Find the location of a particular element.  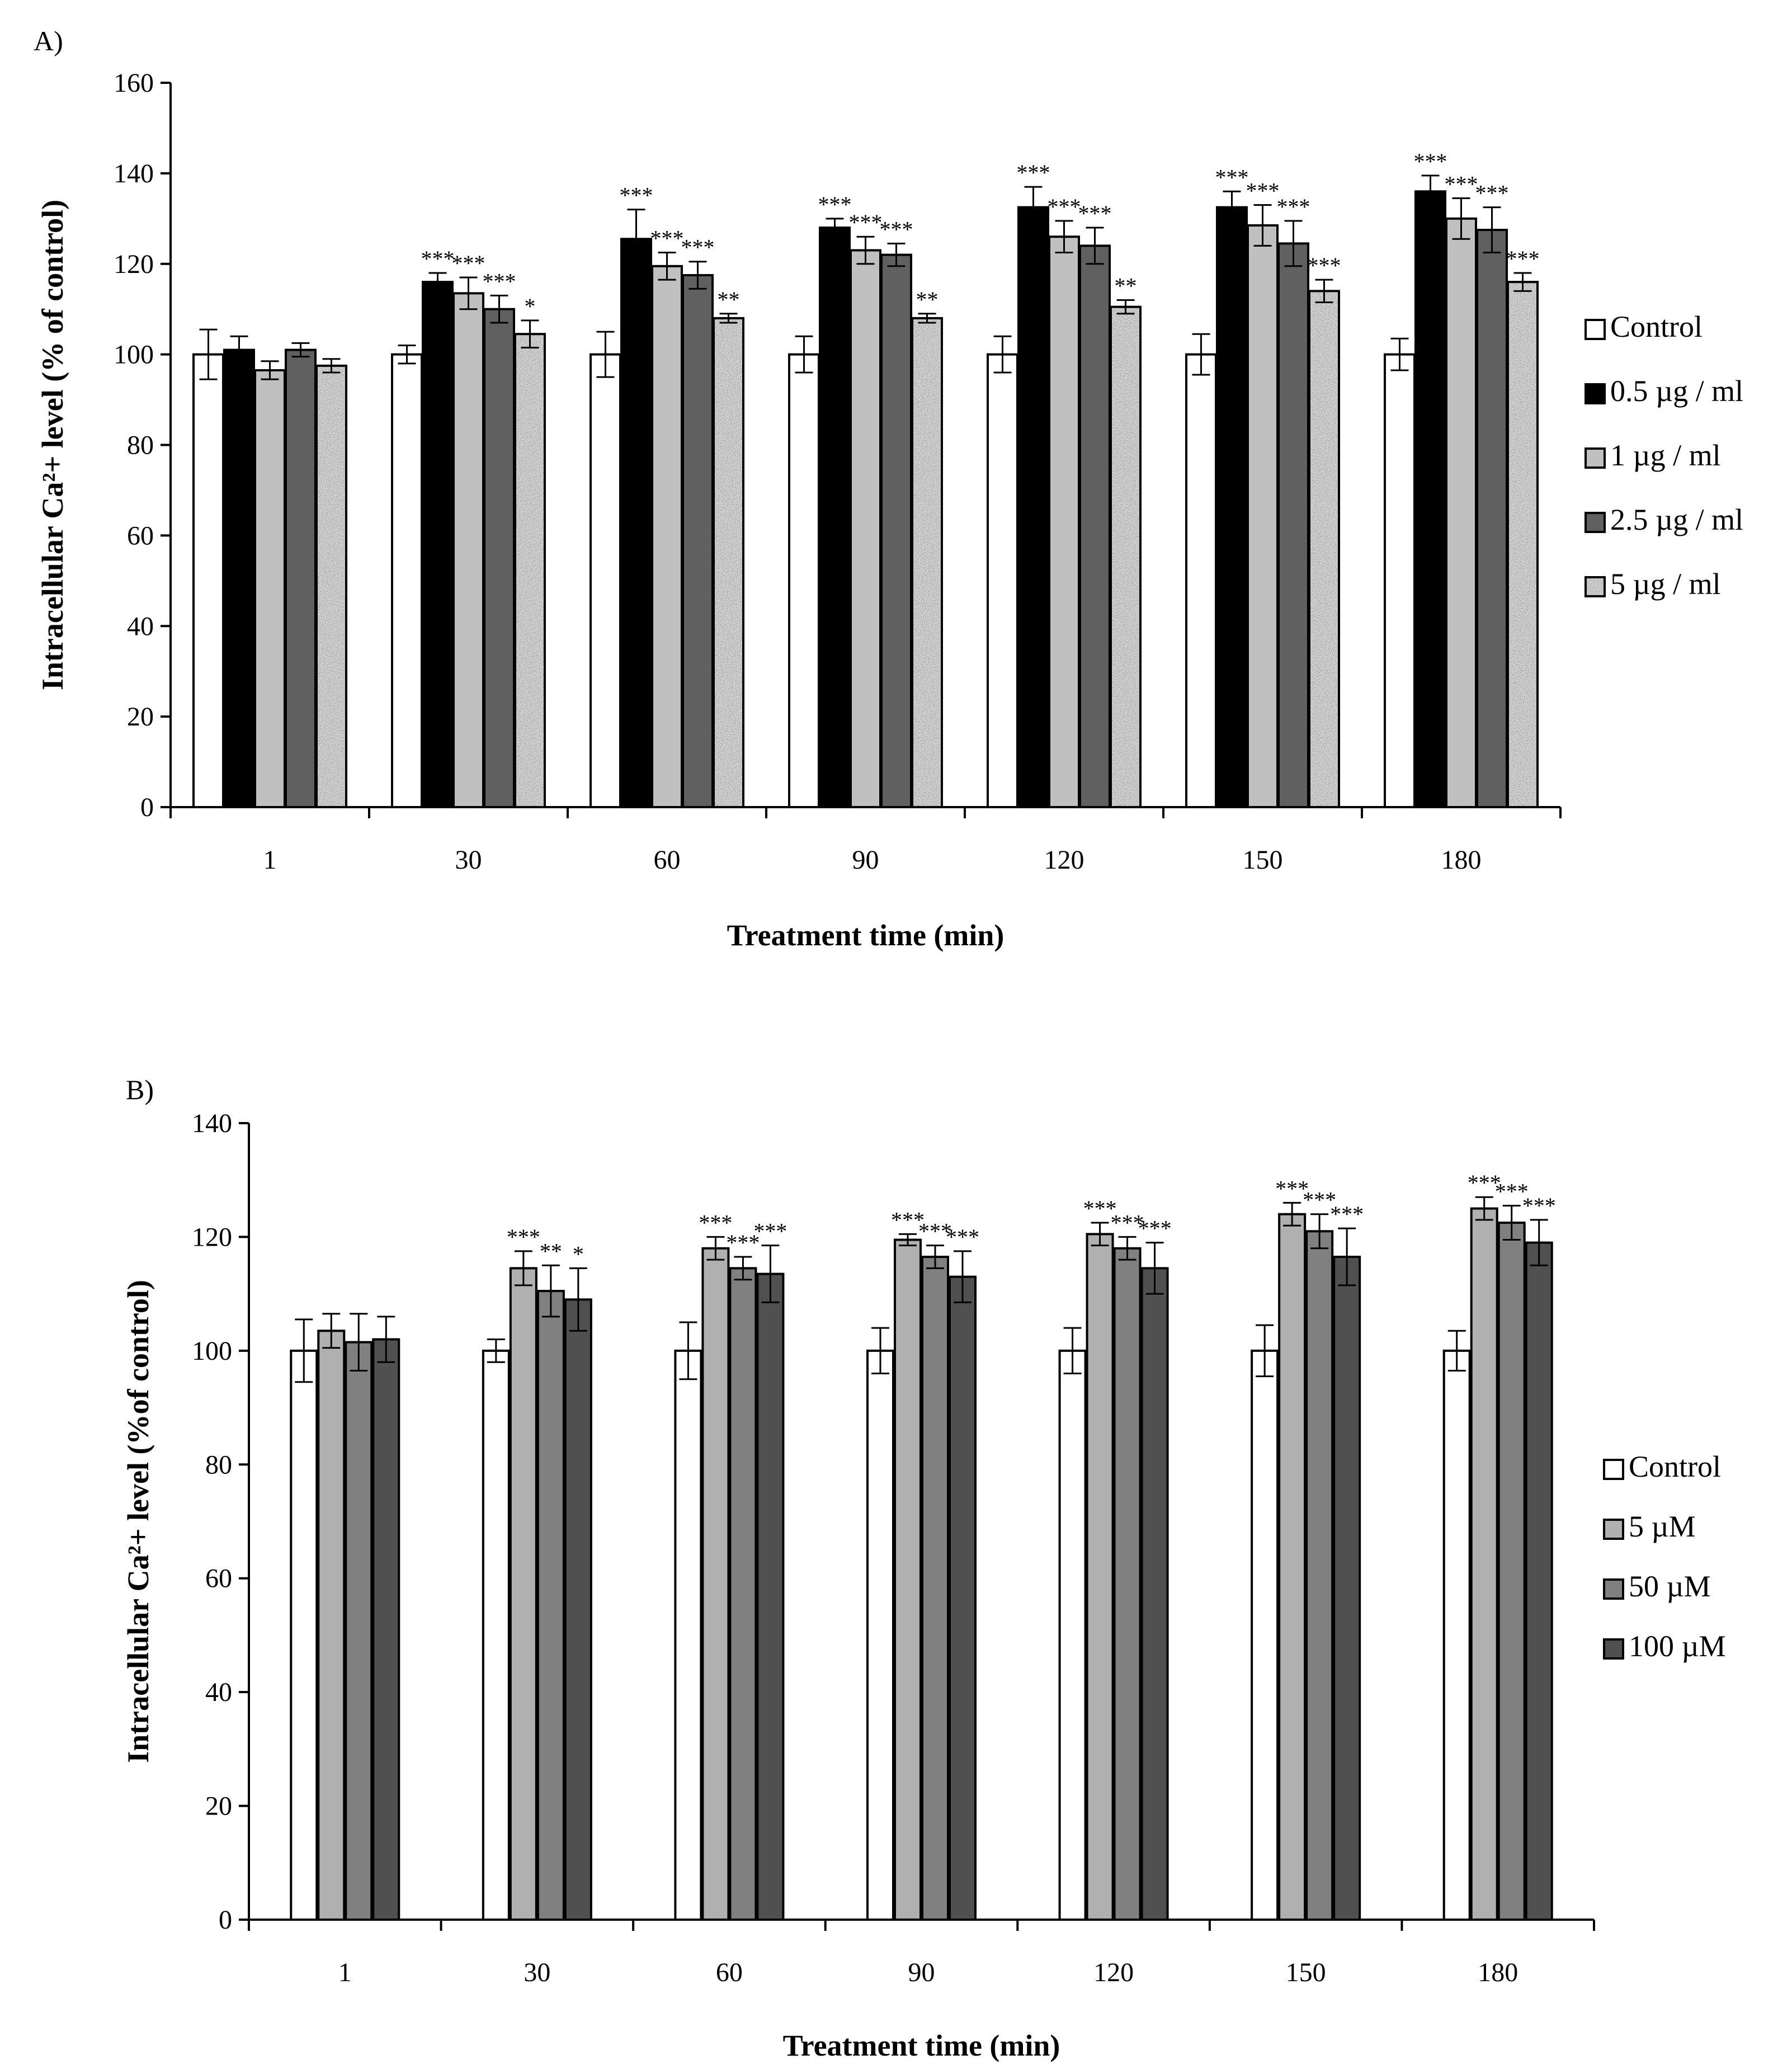

legend-label: 1 µg / ml is located at coordinates (1665, 456).